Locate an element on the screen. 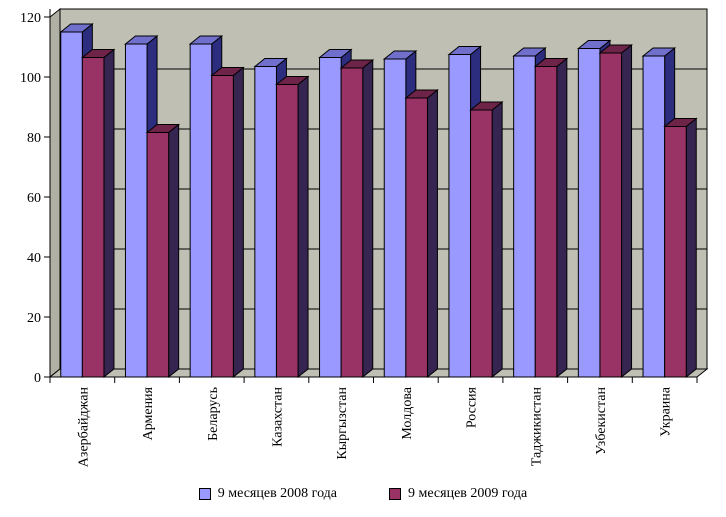 The width and height of the screenshot is (726, 517). y-tick-label: 120 is located at coordinates (30, 18).